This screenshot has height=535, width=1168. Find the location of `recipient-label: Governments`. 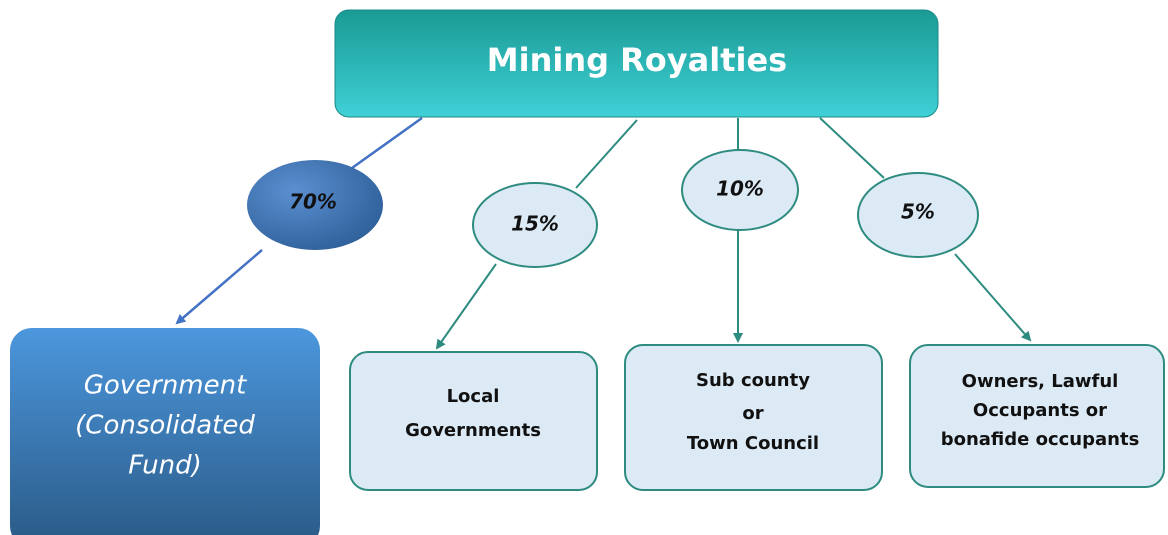

recipient-label: Governments is located at coordinates (473, 430).